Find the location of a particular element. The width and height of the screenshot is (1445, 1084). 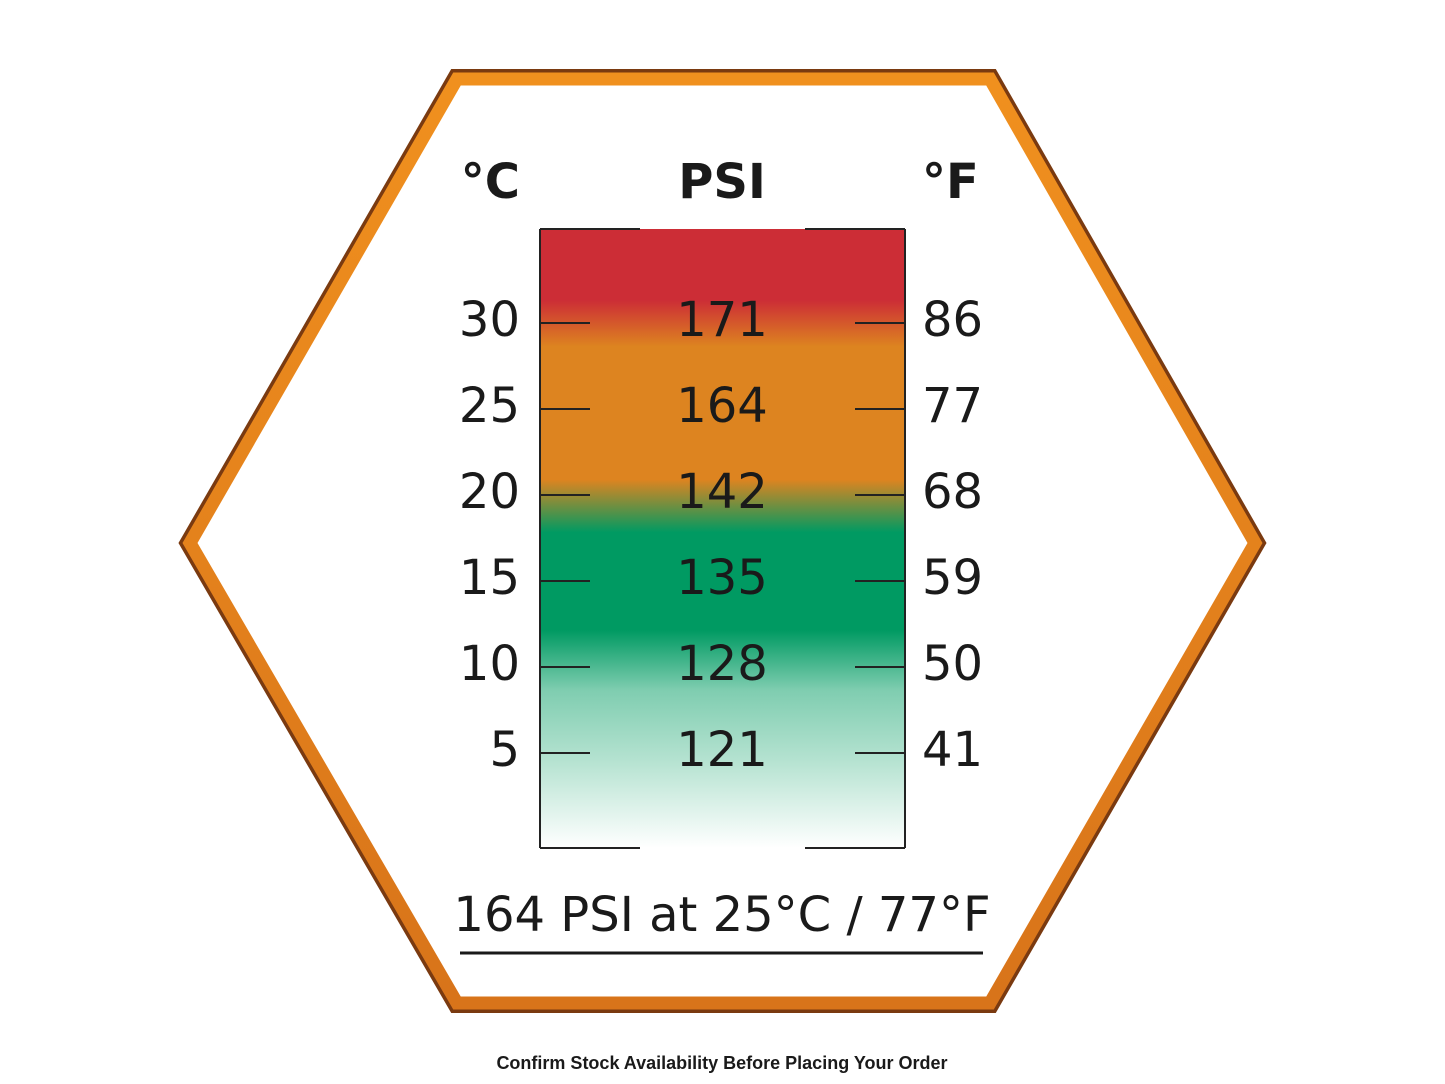

celsius-value: 15 is located at coordinates (489, 578).